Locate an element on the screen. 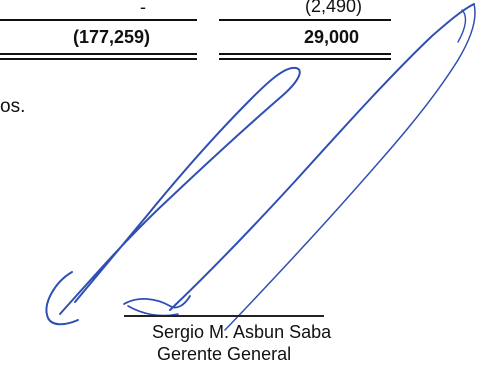 The height and width of the screenshot is (370, 483). column-1-top-rule is located at coordinates (98, 20).